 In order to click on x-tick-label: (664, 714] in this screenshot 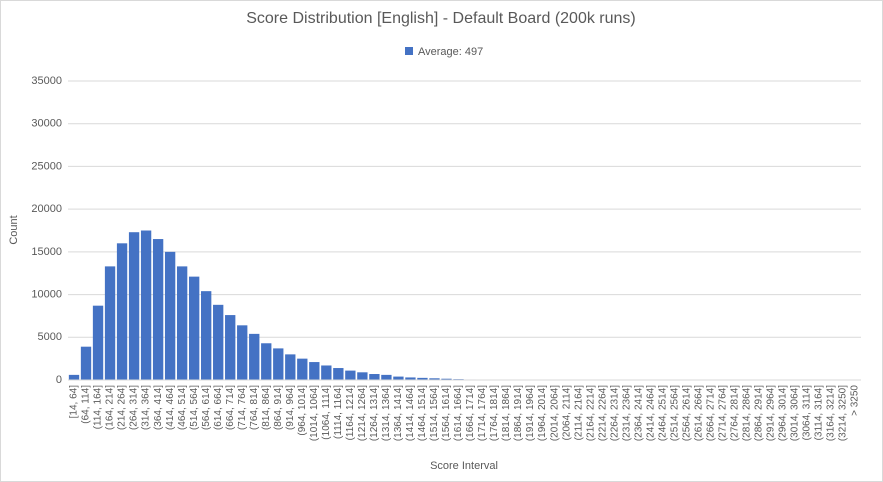, I will do `click(230, 407)`.